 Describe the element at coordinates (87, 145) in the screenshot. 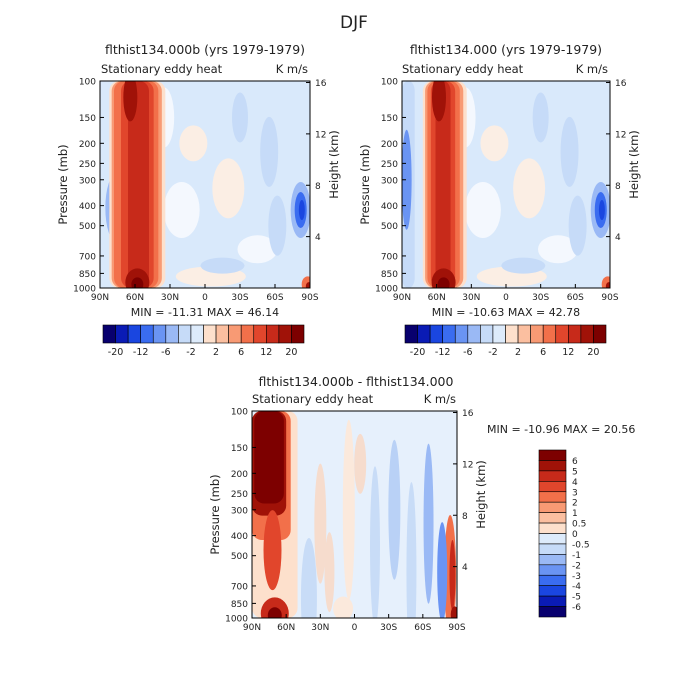

I see `pressure-tick-label: 200` at that location.